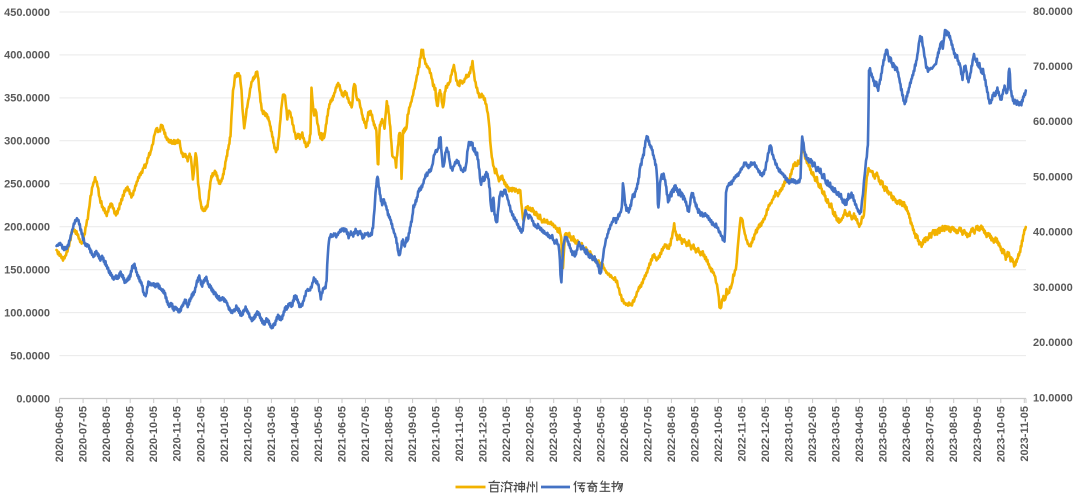 This screenshot has width=1080, height=501. Describe the element at coordinates (390, 434) in the screenshot. I see `svg-text: 2021-08-05` at that location.